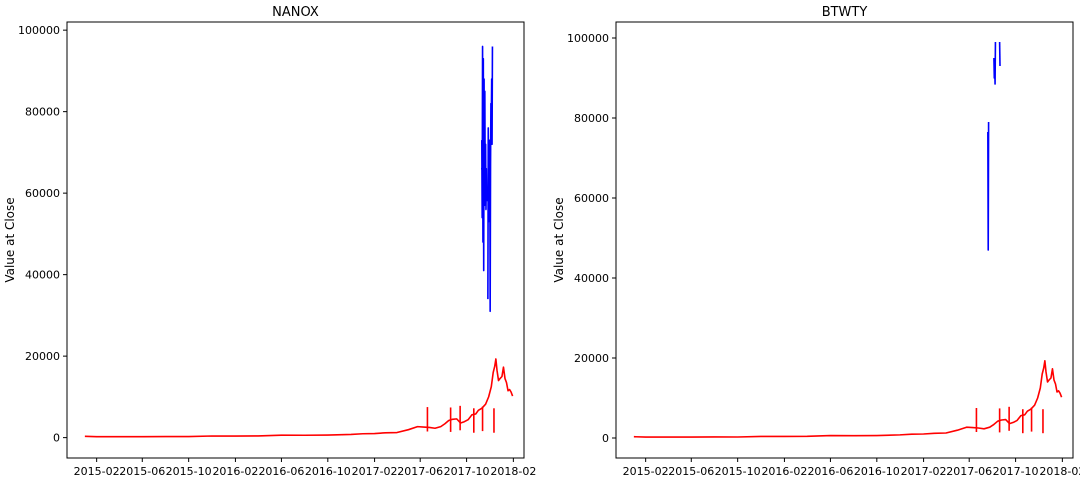 The width and height of the screenshot is (1080, 482). What do you see at coordinates (295, 12) in the screenshot?
I see `chart-title: NANOX` at bounding box center [295, 12].